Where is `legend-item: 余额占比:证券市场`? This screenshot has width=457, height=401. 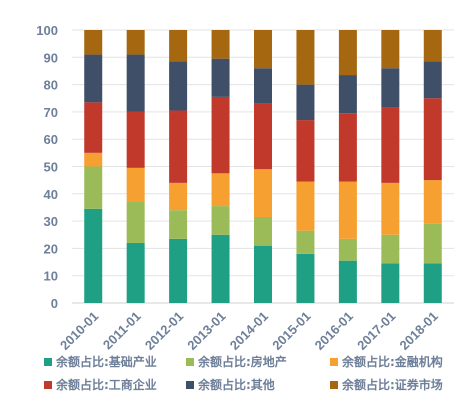
legend-item: 余额占比:证券市场 is located at coordinates (386, 384).